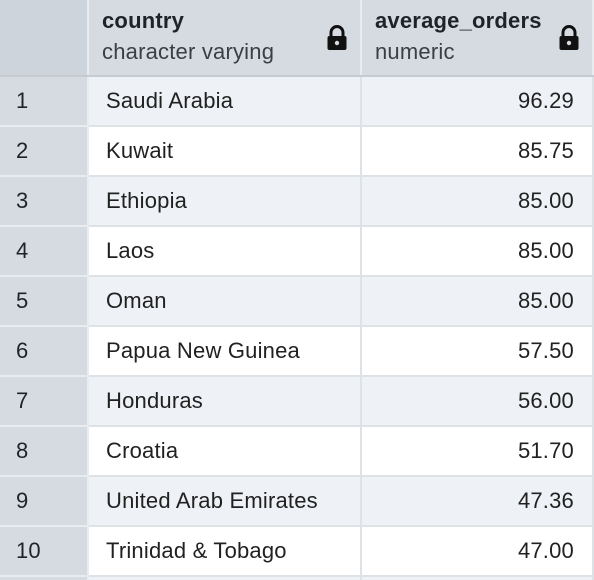  I want to click on table-row: 2 Kuwait 85.75, so click(297, 152).